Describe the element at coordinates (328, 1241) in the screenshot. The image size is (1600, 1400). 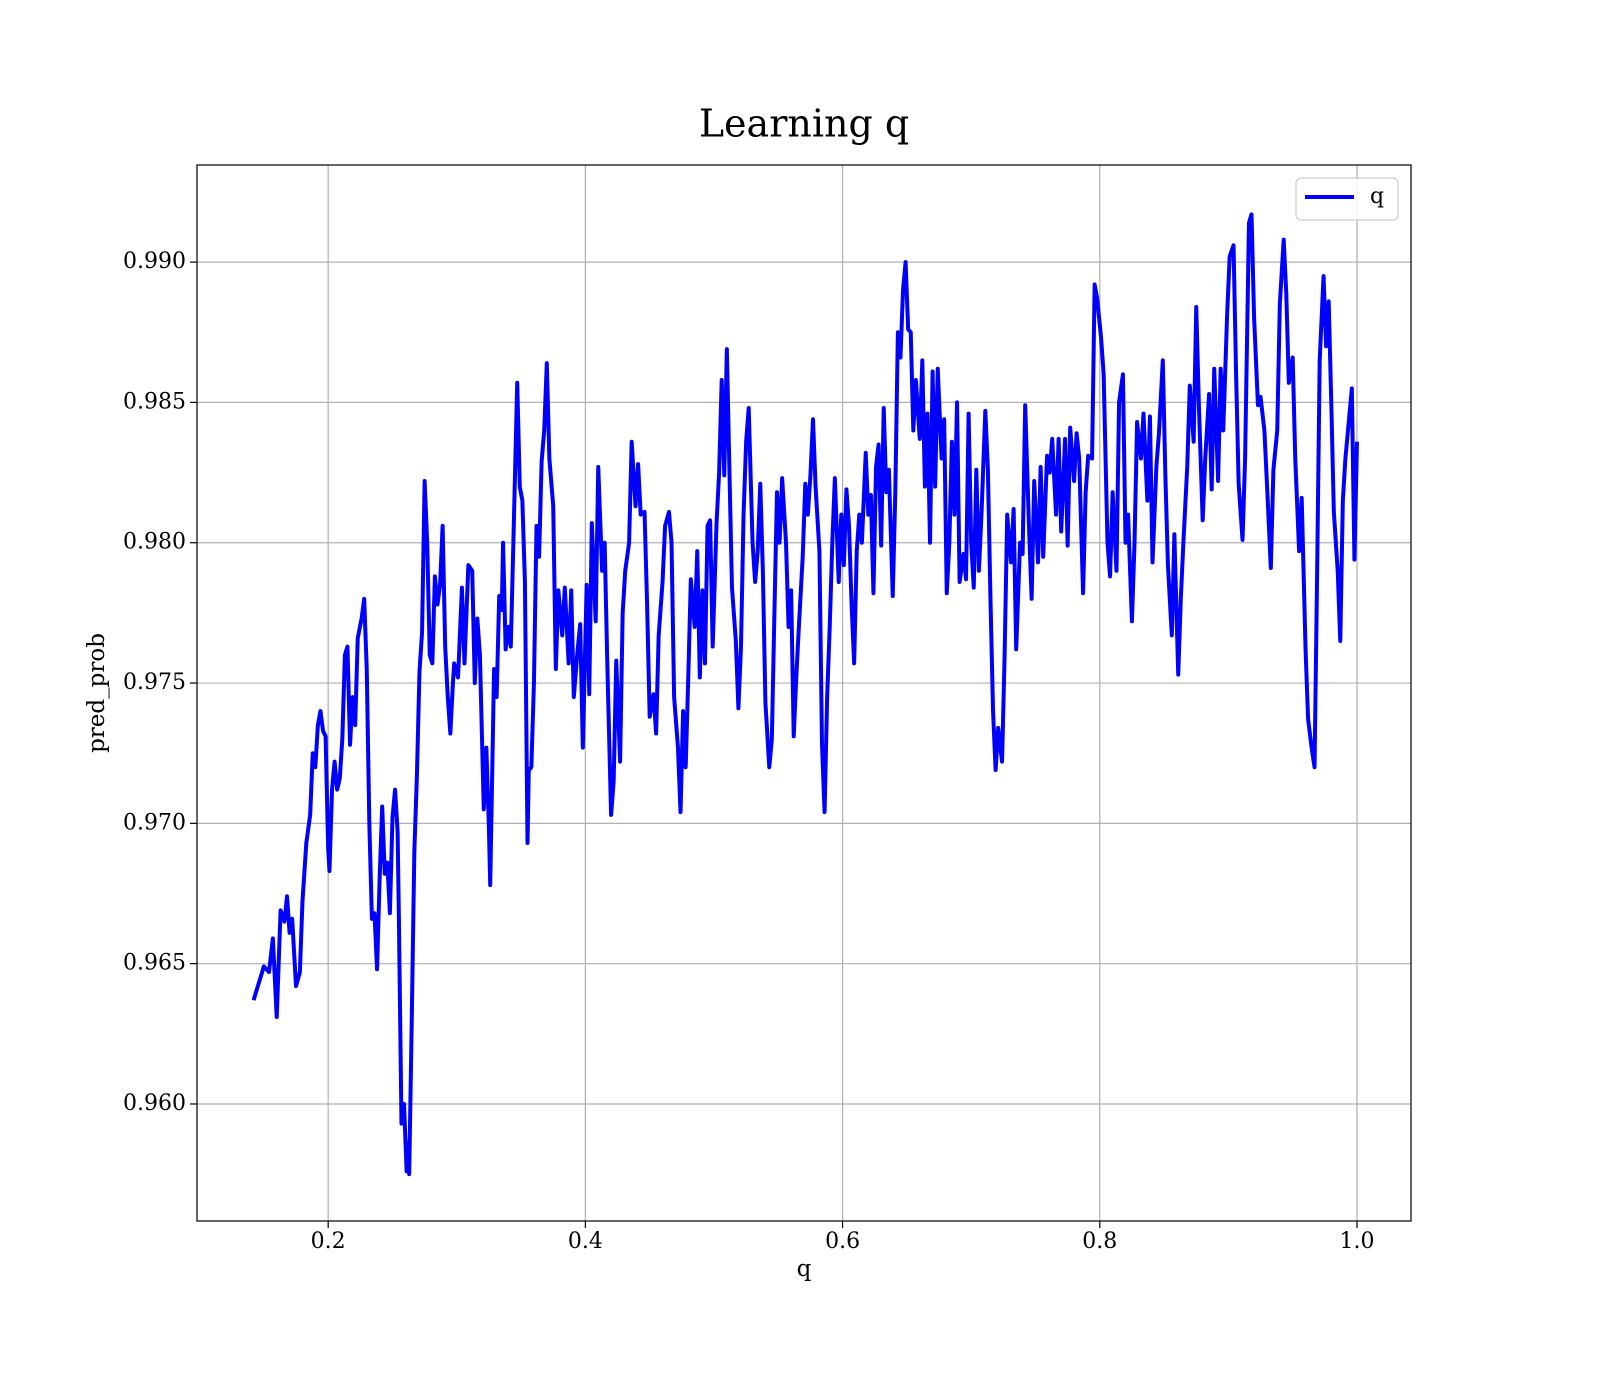
I see `x-tick-label: 0.2` at that location.